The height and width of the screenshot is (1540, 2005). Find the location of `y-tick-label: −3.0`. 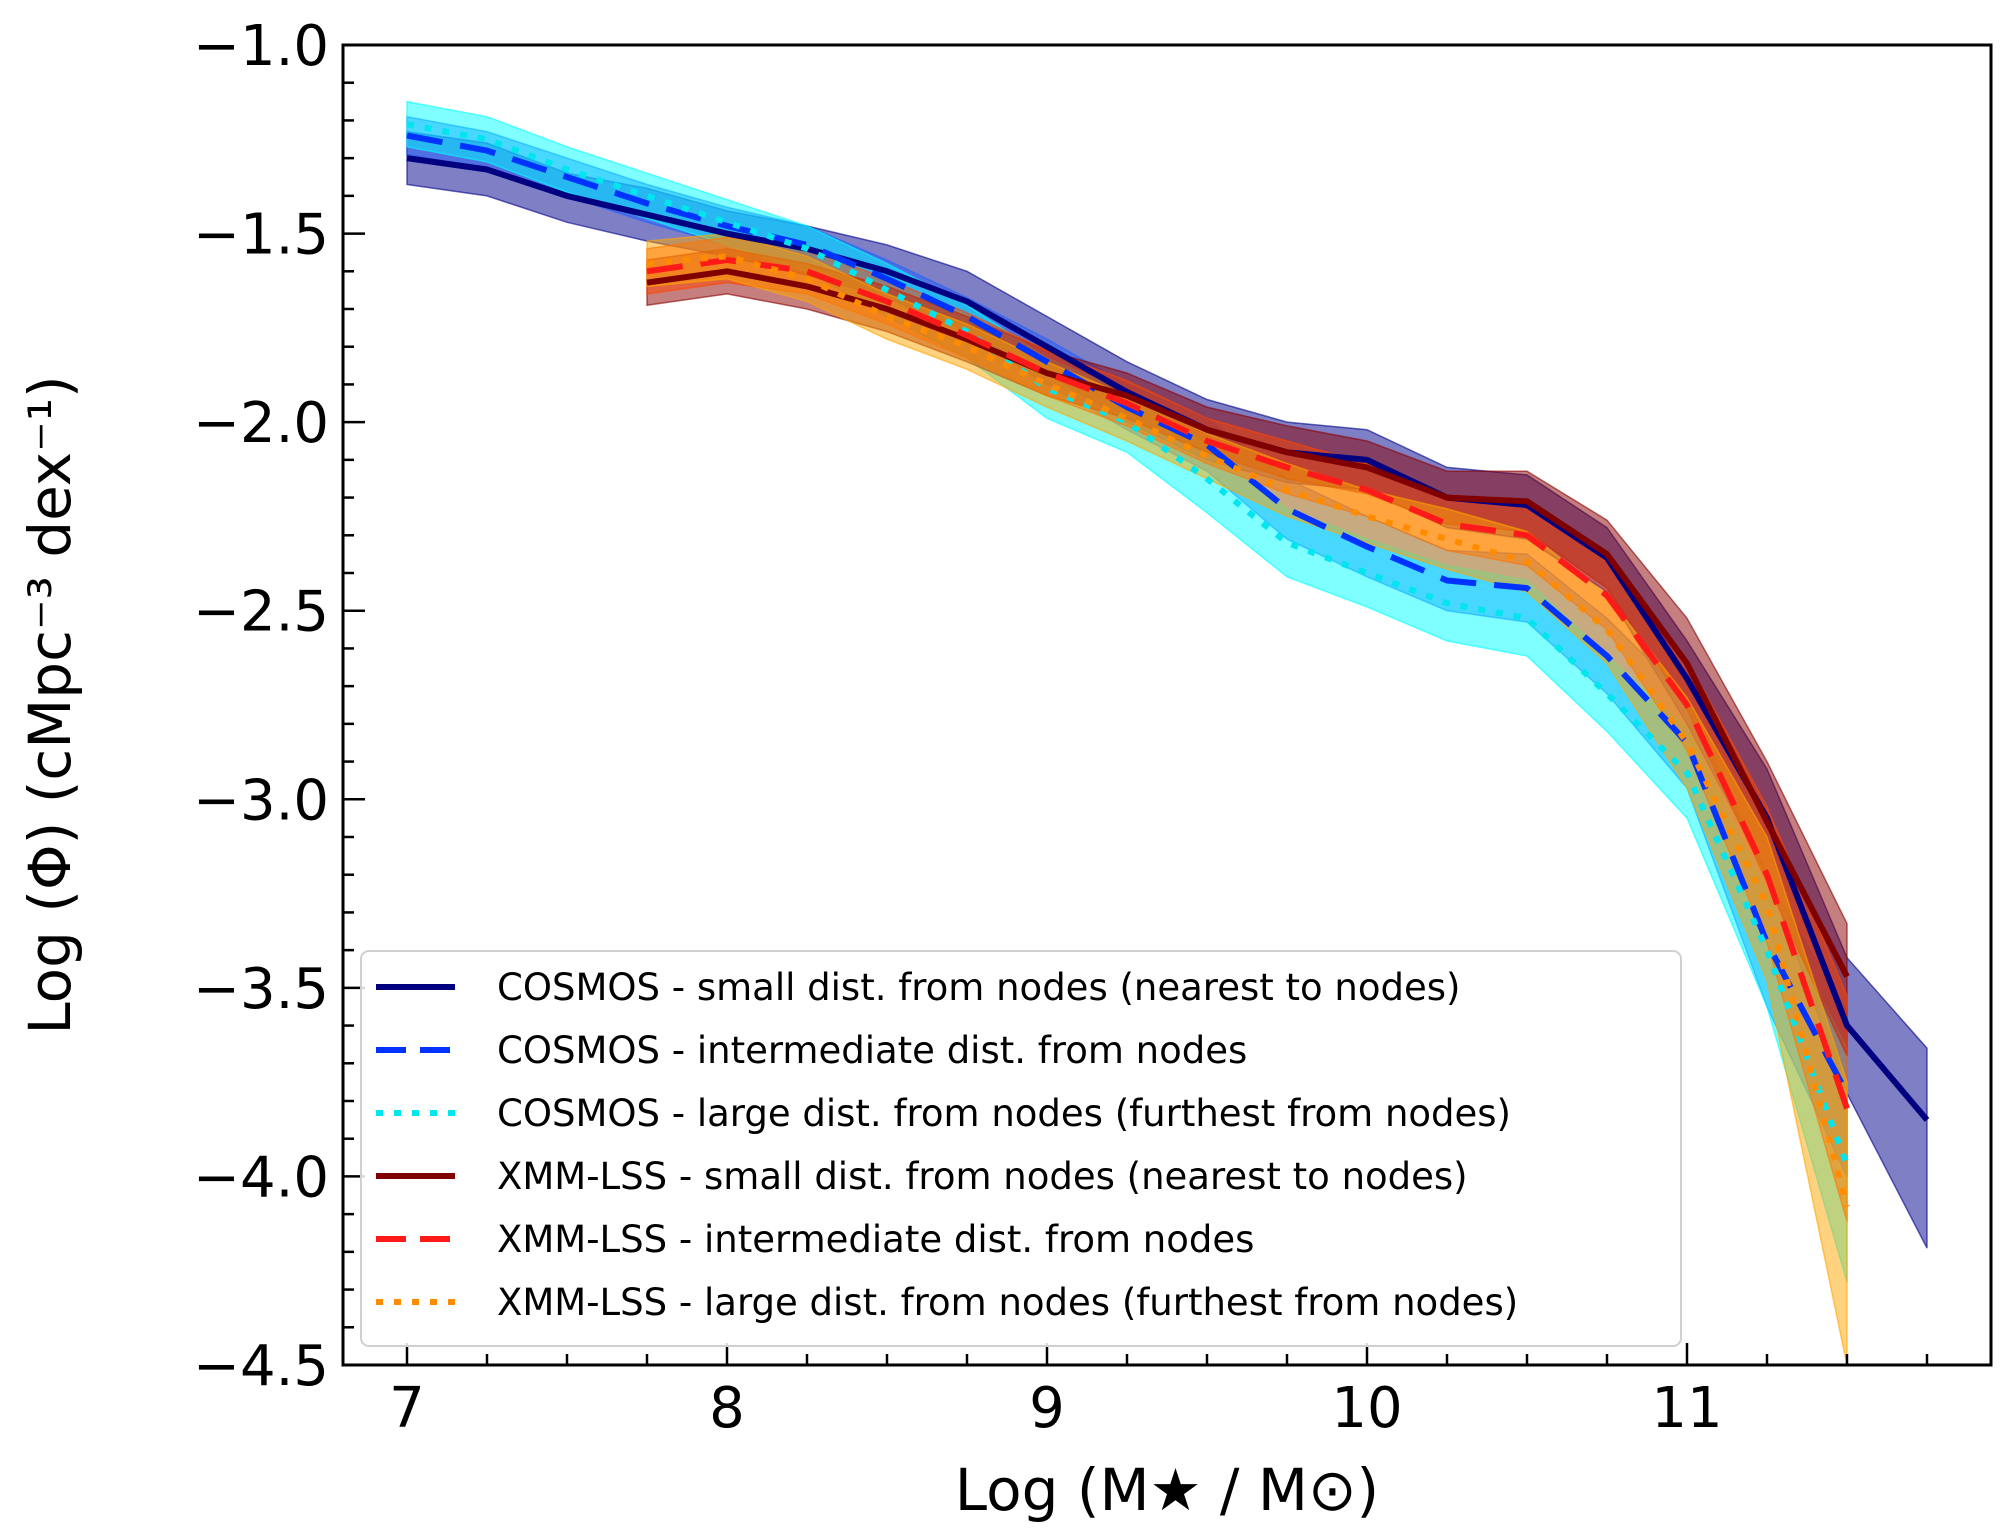

y-tick-label: −3.0 is located at coordinates (261, 800).